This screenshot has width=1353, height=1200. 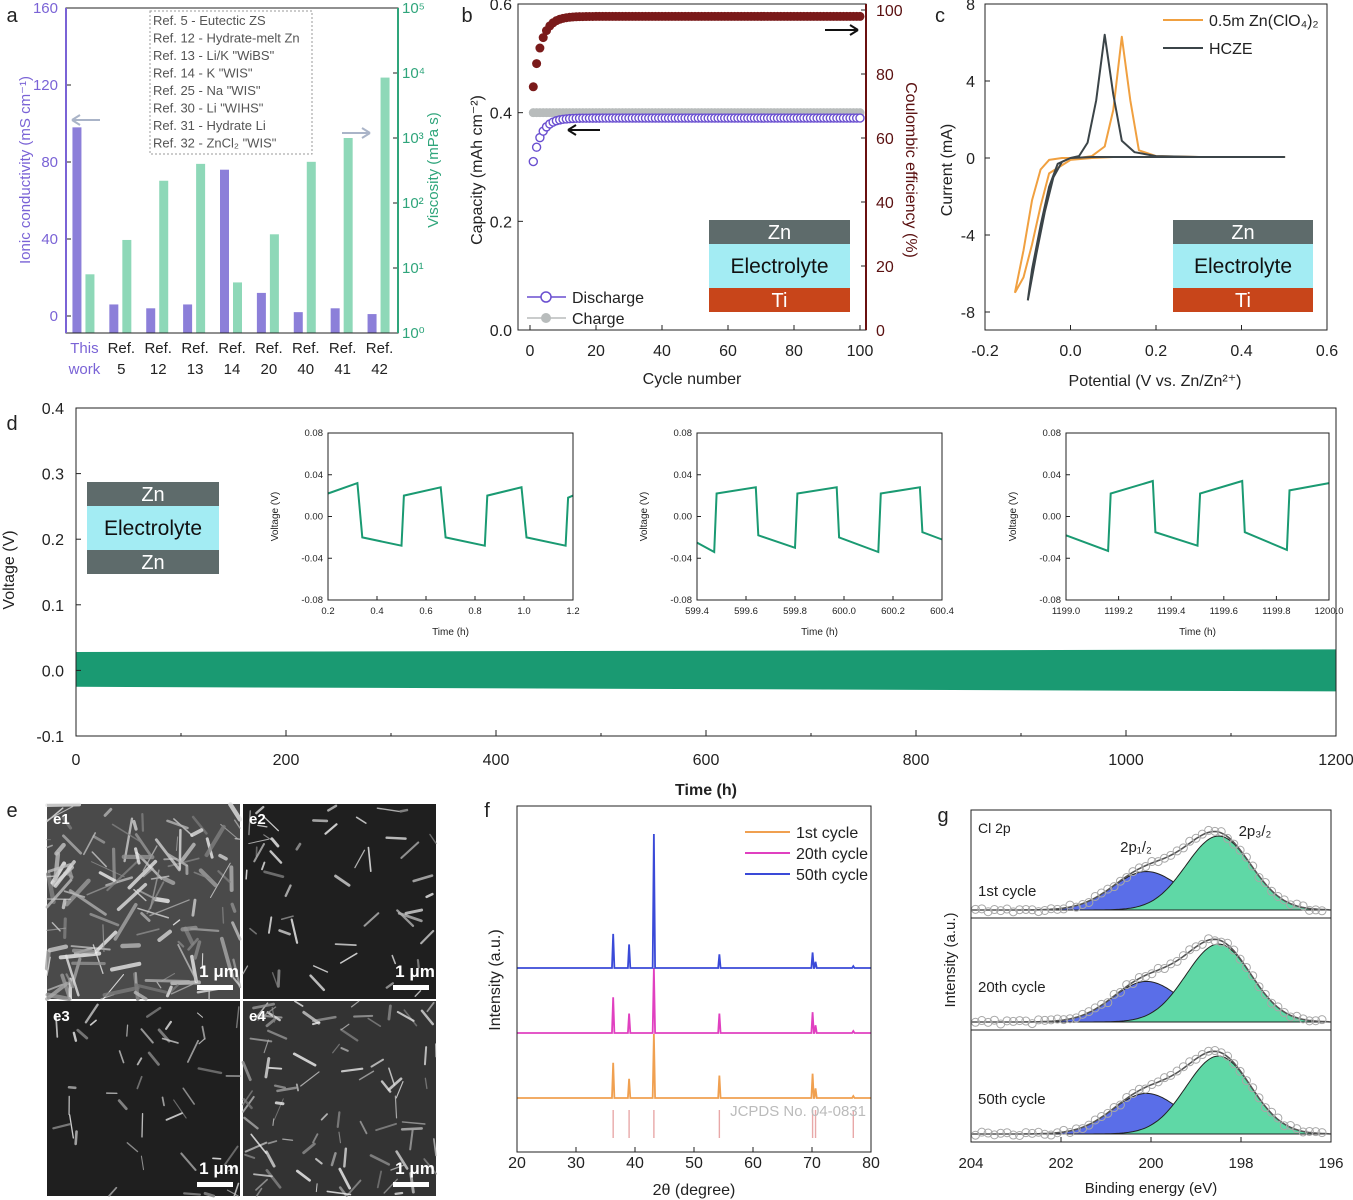 I want to click on y-axis-label: Viscosity (mPa s), so click(x=433, y=170).